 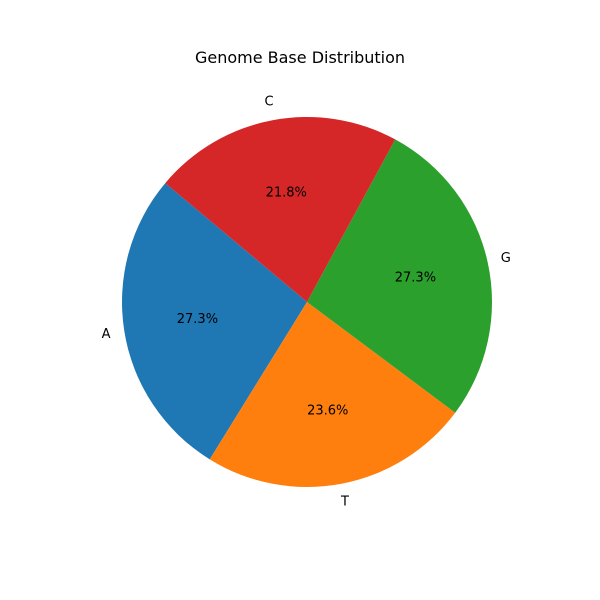 I want to click on pie-slice-g, so click(x=400, y=276).